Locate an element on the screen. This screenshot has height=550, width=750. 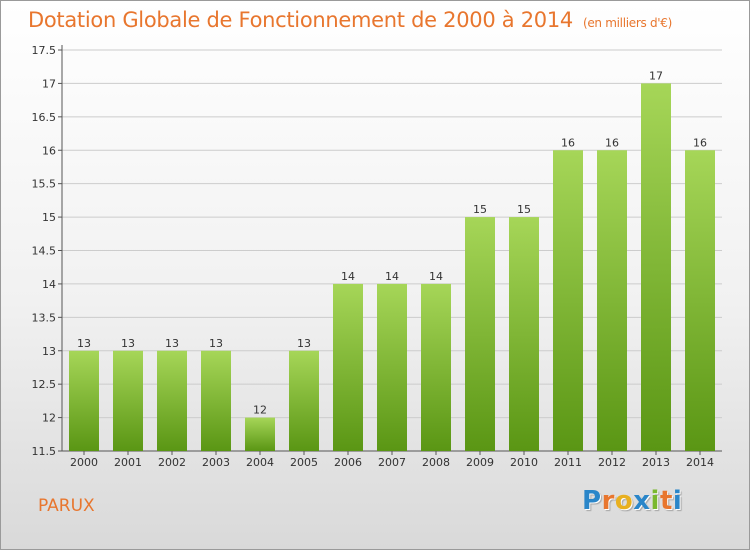
logo-letter: x is located at coordinates (642, 501).